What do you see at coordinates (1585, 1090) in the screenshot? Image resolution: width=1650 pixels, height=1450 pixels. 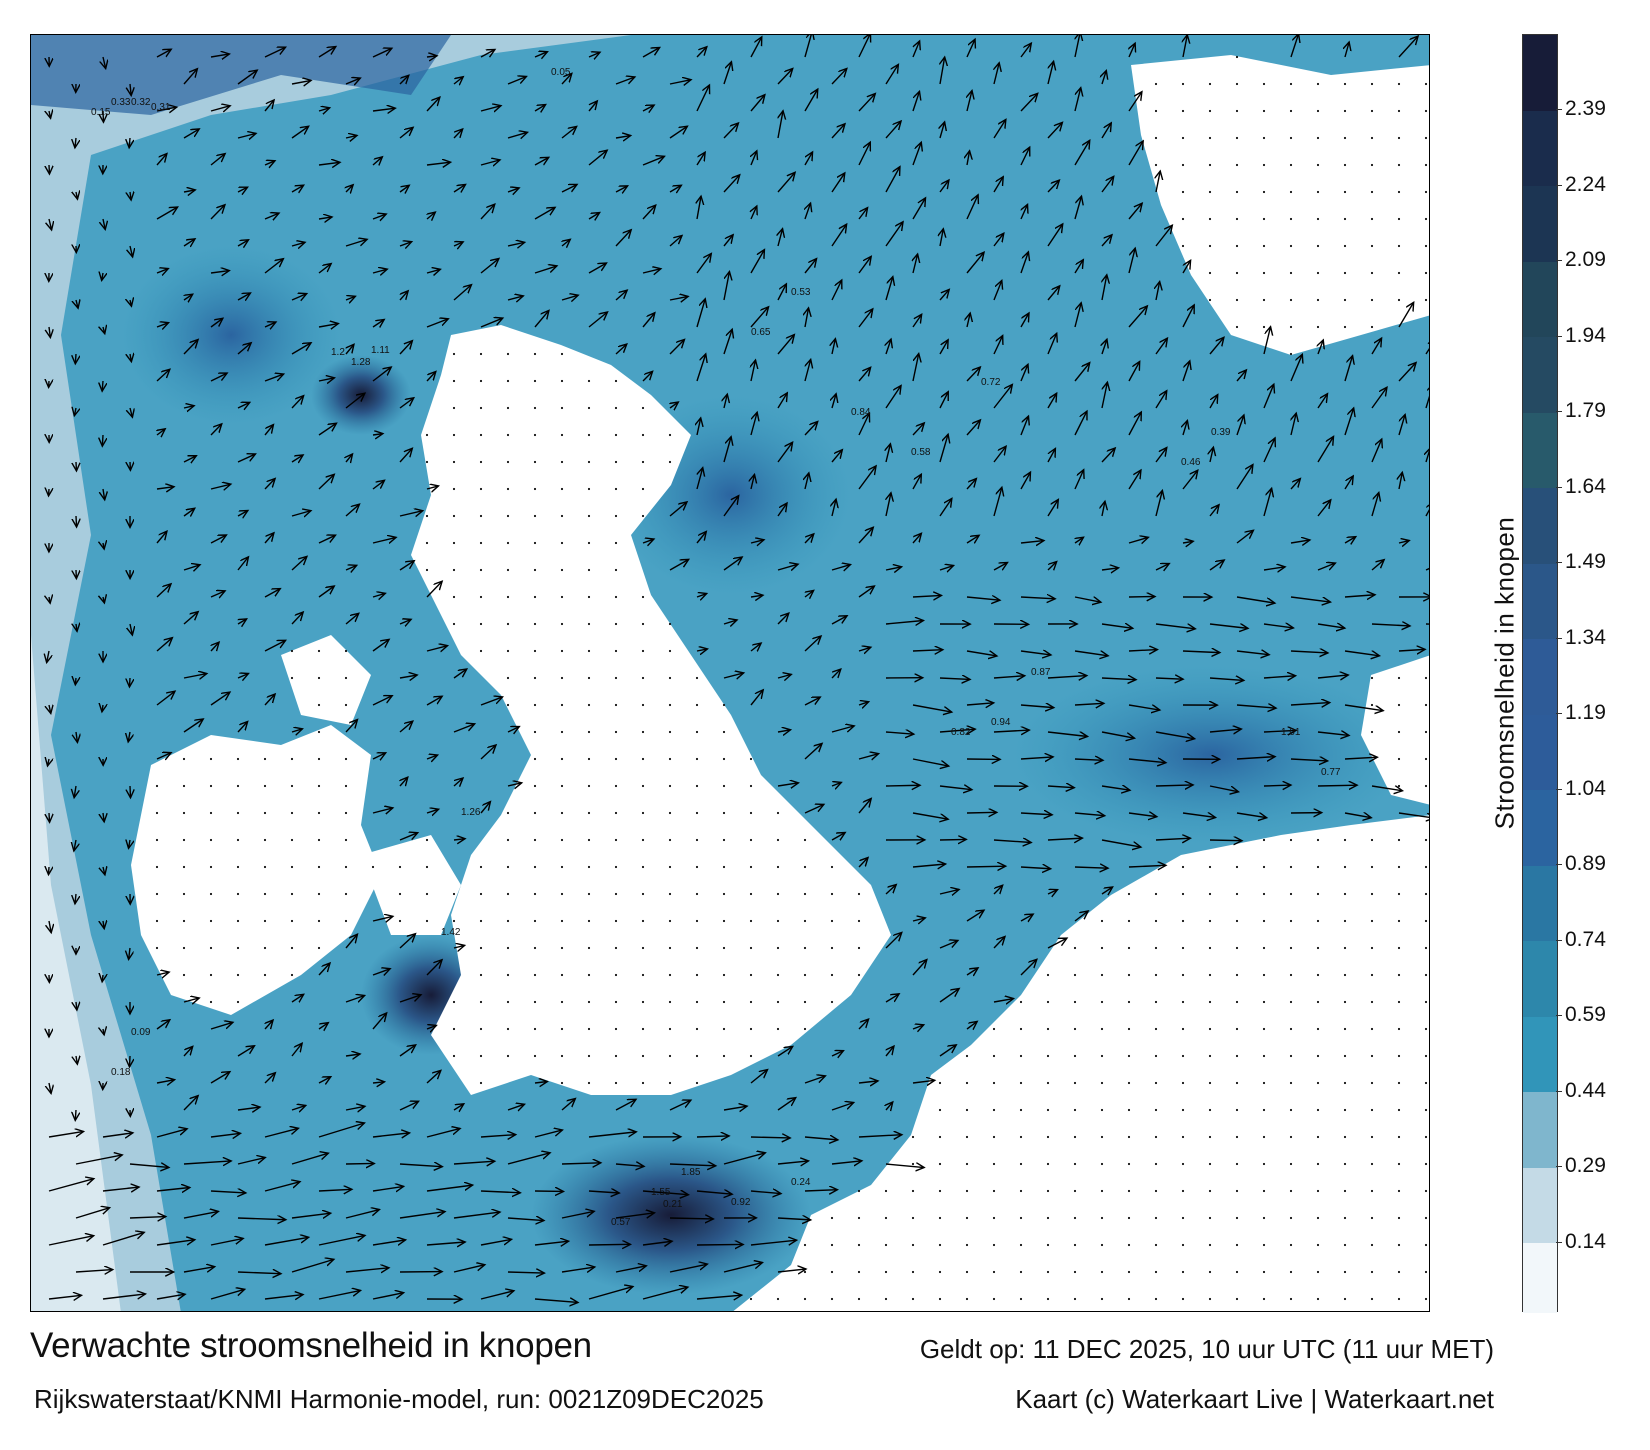 I see `colorbar-tick-label: 0.44` at bounding box center [1585, 1090].